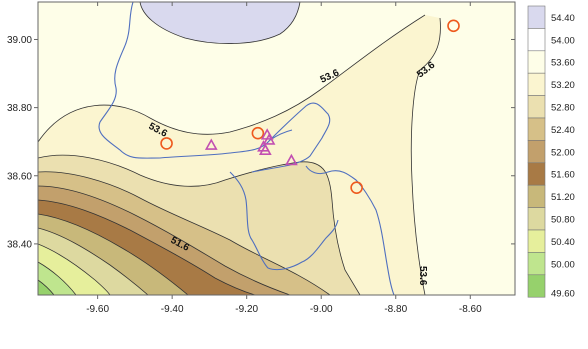 This screenshot has width=588, height=349. What do you see at coordinates (395, 309) in the screenshot?
I see `x-tick-label: -8.80` at bounding box center [395, 309].